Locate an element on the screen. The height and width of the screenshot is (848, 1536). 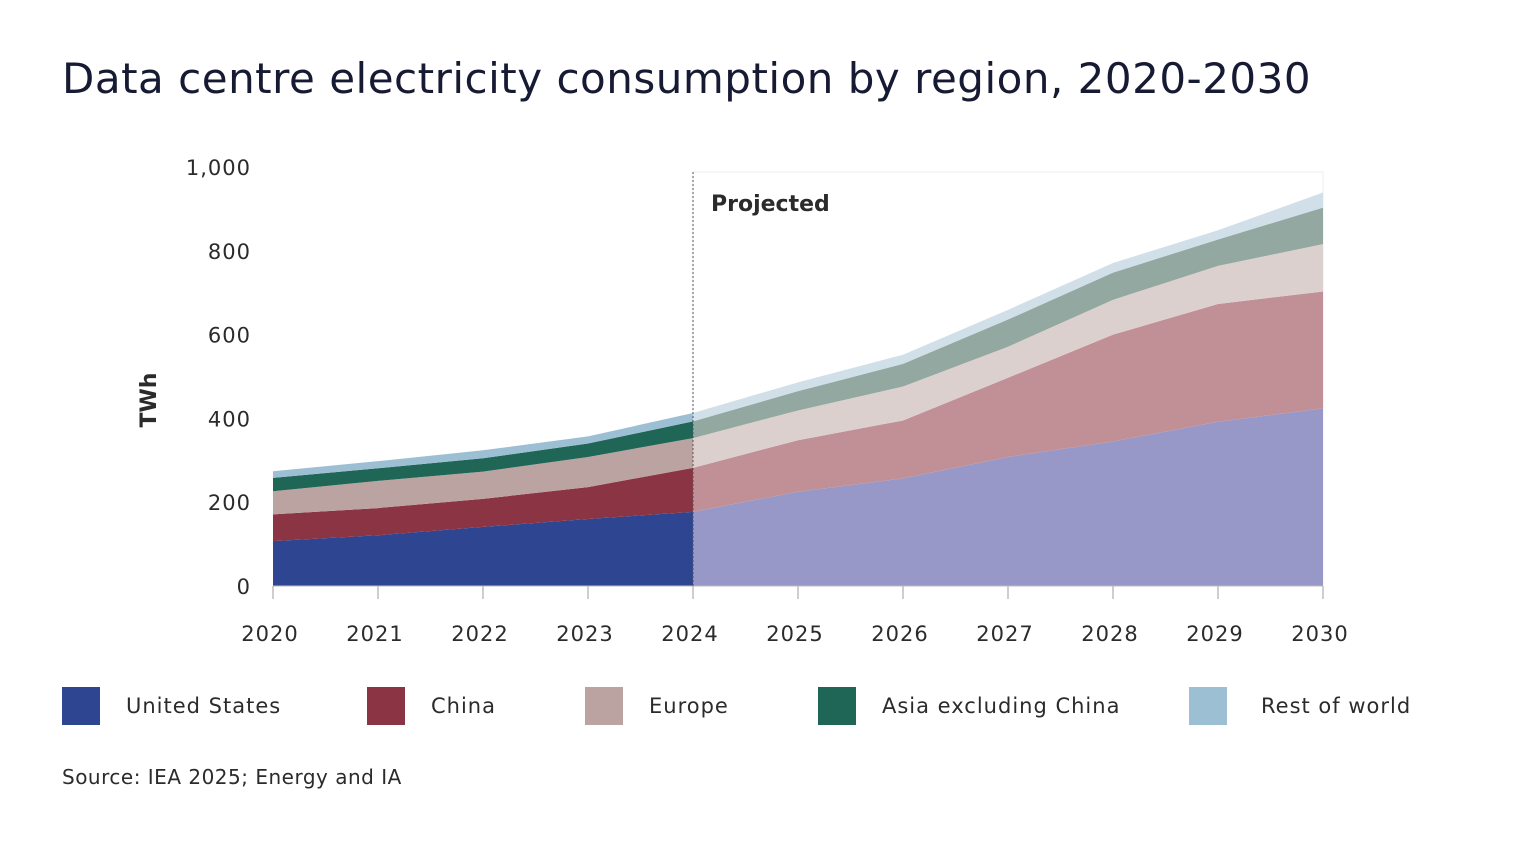
legend-item-asia-excluding-china: Asia excluding China is located at coordinates (969, 706).